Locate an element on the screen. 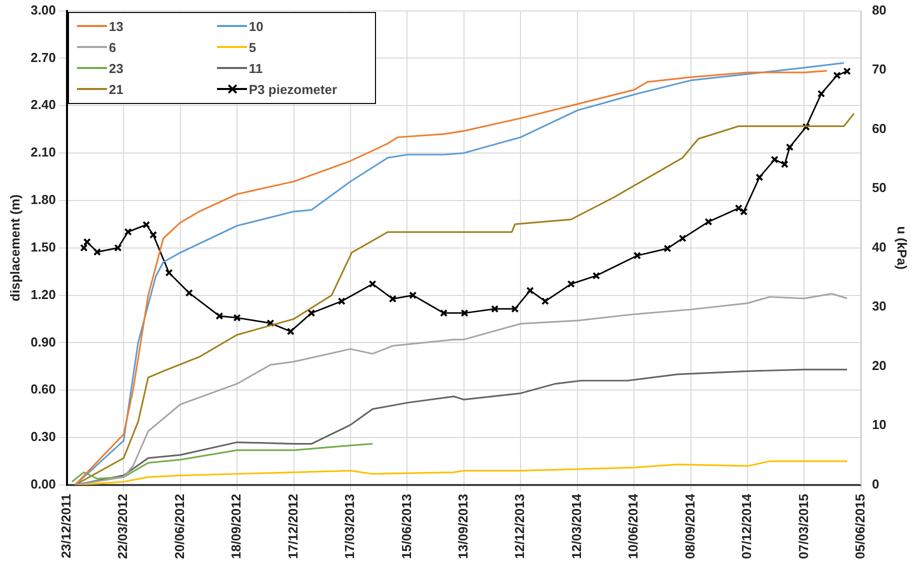  x-tick-label: 15/06/2013 is located at coordinates (406, 527).